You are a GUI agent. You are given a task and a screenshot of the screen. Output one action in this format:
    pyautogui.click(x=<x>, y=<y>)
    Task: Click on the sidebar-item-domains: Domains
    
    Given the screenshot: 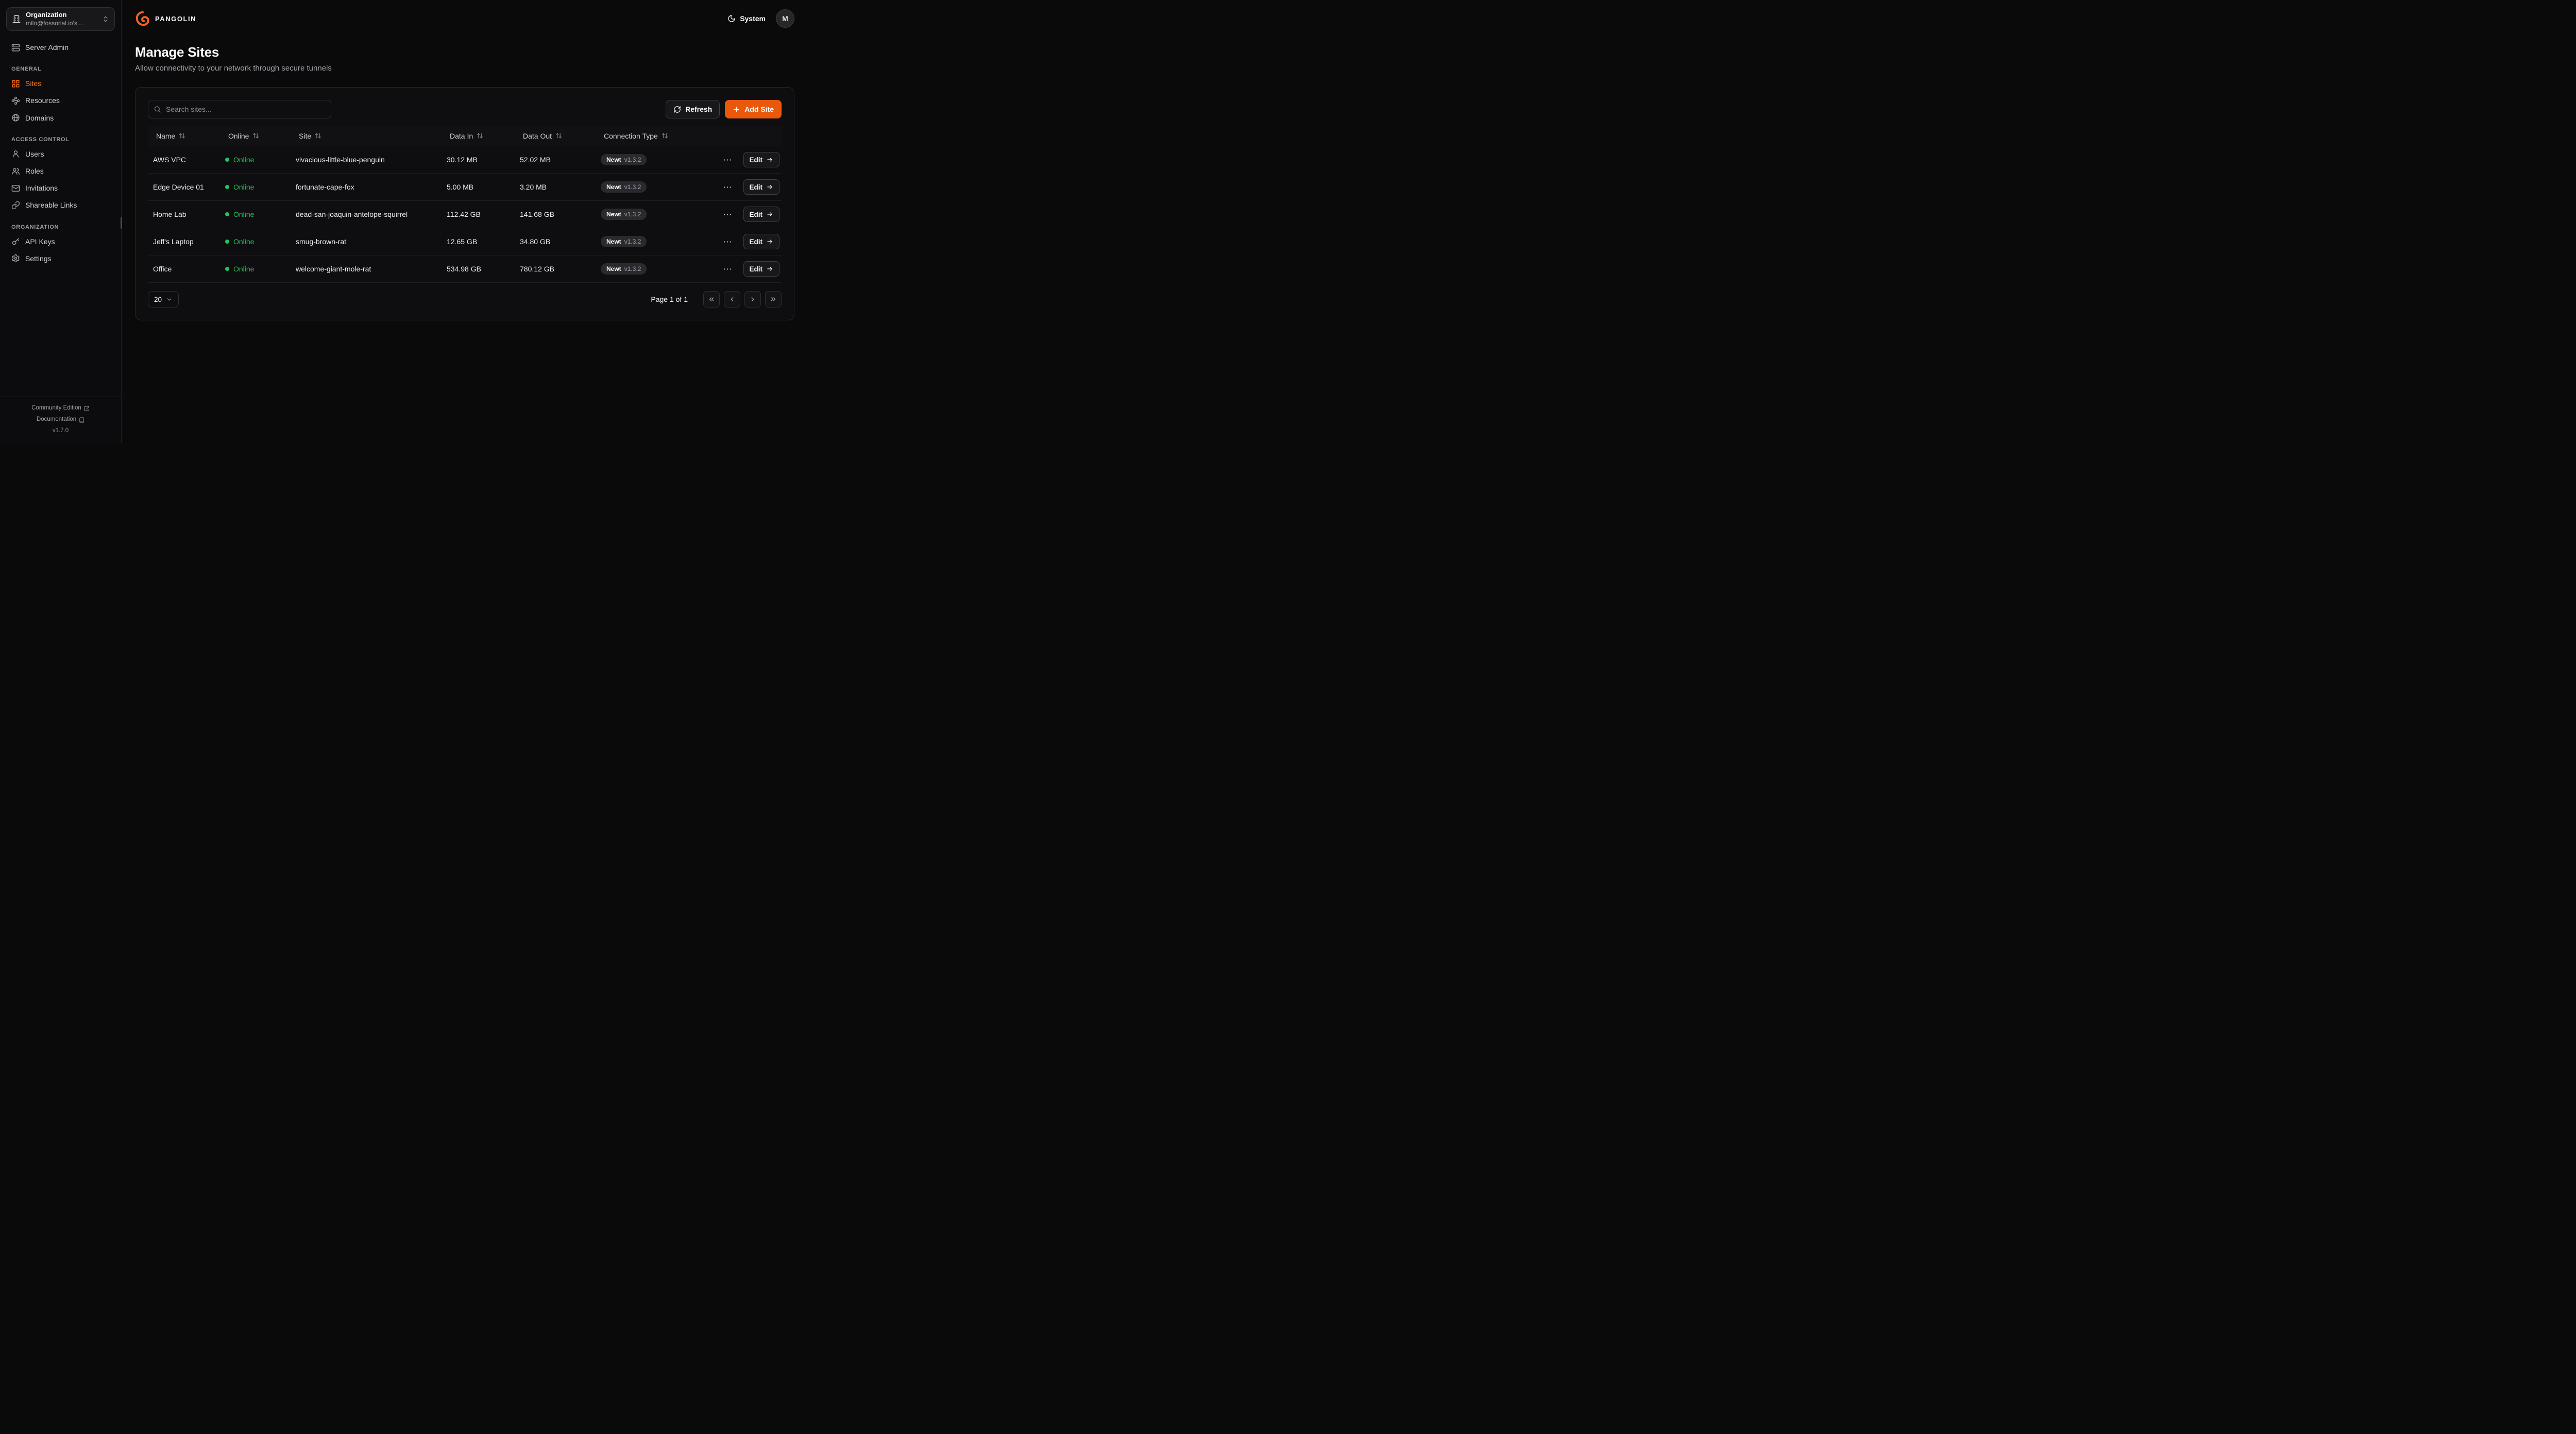 What is the action you would take?
    pyautogui.click(x=60, y=118)
    